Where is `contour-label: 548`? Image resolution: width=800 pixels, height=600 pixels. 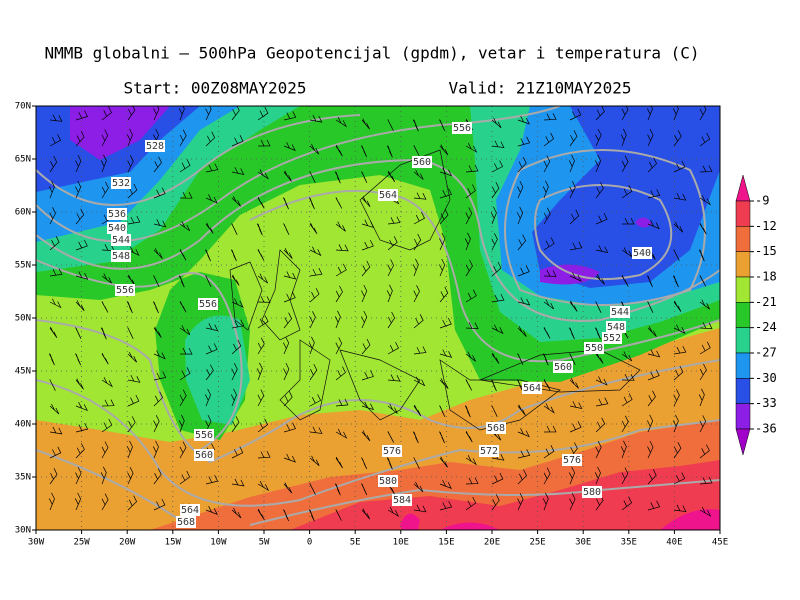 contour-label: 548 is located at coordinates (121, 256).